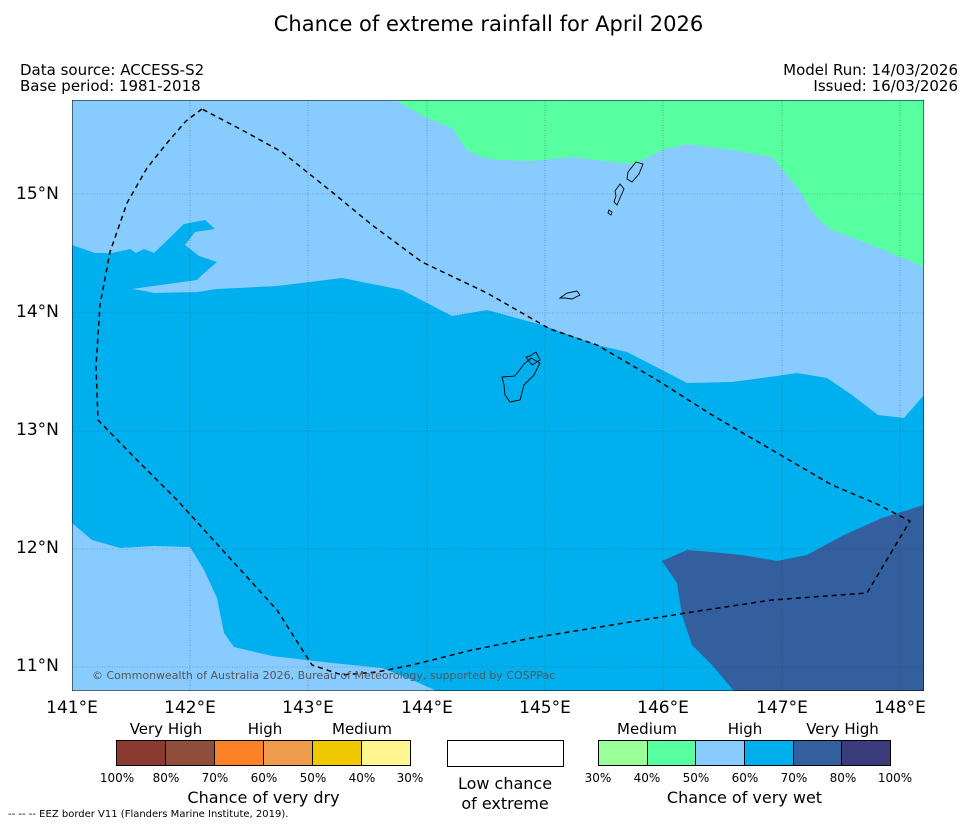 Image resolution: width=977 pixels, height=827 pixels. What do you see at coordinates (610, 212) in the screenshot?
I see `small-island` at bounding box center [610, 212].